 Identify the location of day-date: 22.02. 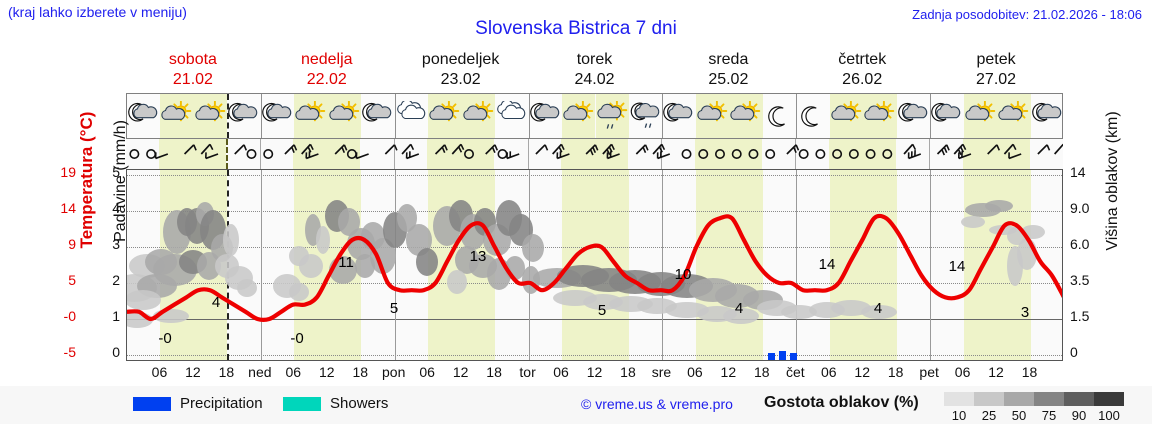
(326, 79).